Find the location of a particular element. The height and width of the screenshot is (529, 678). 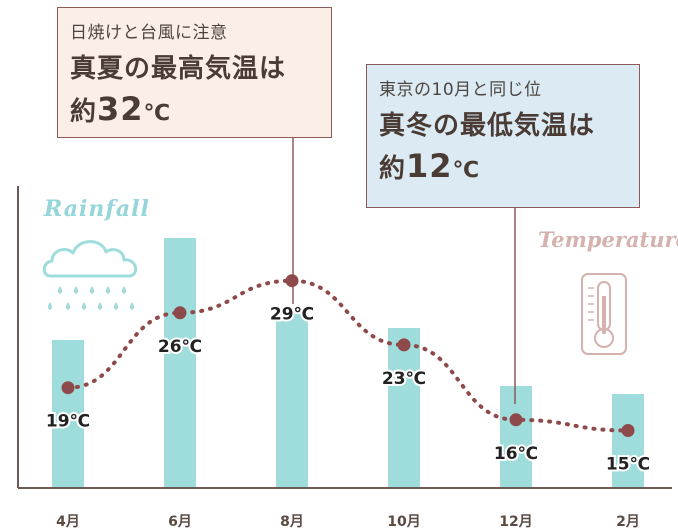

winter-prefix: 約 is located at coordinates (393, 169).